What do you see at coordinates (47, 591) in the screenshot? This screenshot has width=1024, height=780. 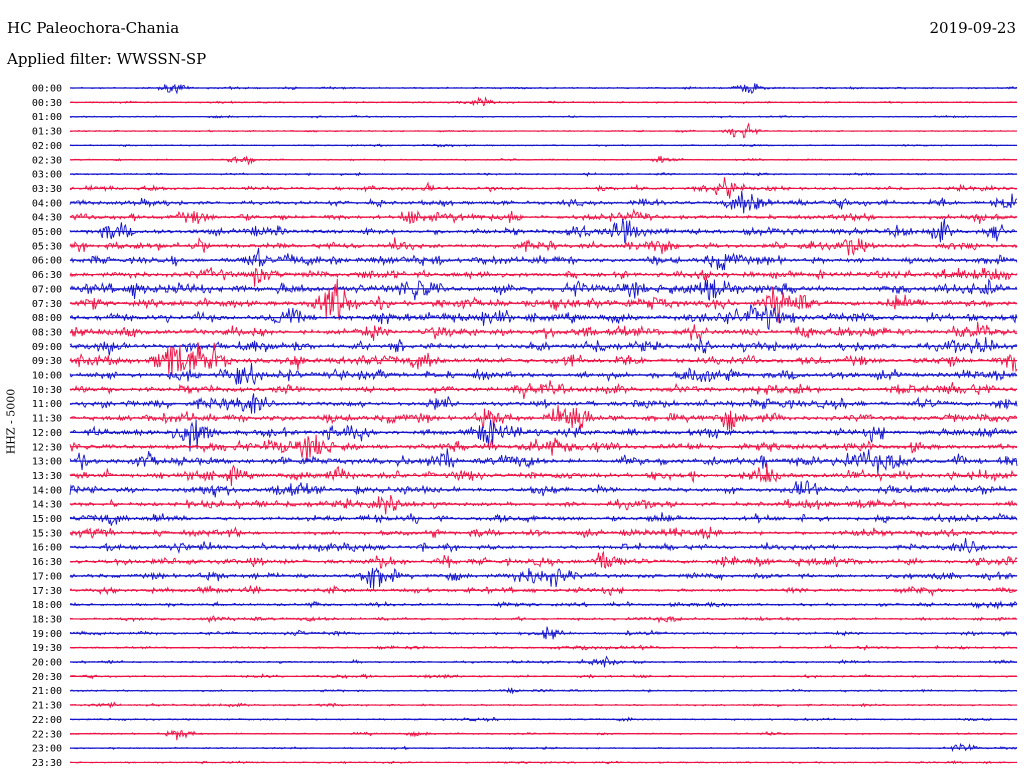 I see `time-tick-label: 17:30` at bounding box center [47, 591].